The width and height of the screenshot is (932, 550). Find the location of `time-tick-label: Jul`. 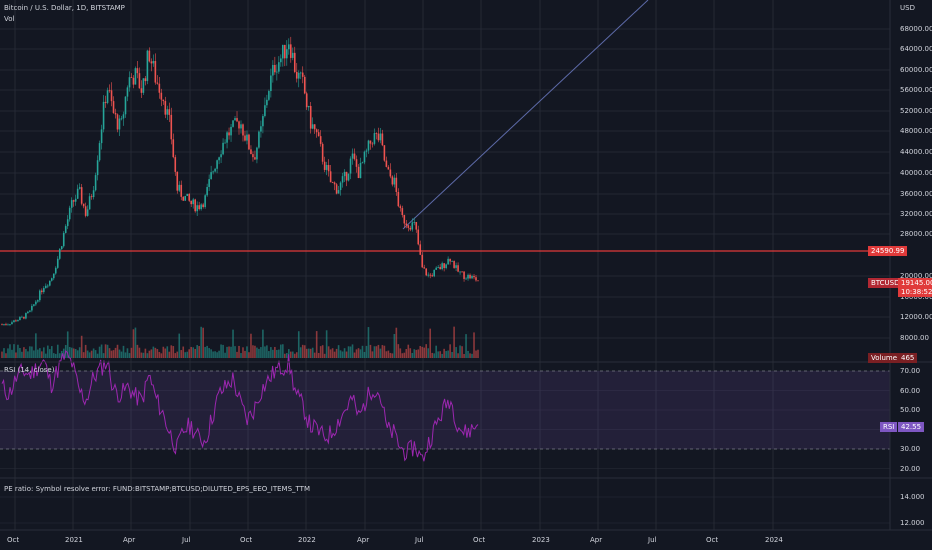

time-tick-label: Jul is located at coordinates (186, 540).